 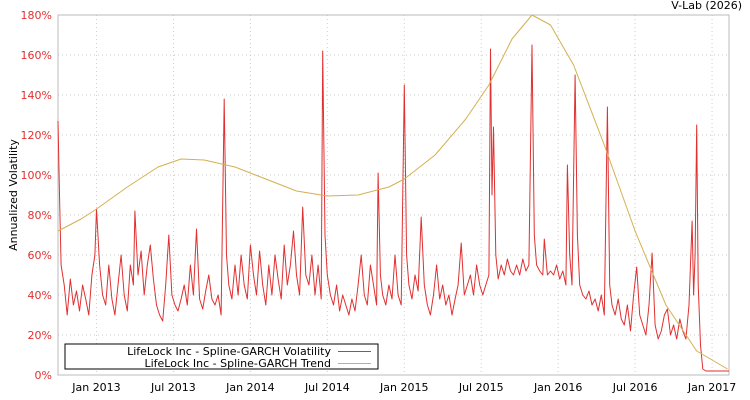 I want to click on x-tick-label: Jan 2017, so click(x=711, y=387).